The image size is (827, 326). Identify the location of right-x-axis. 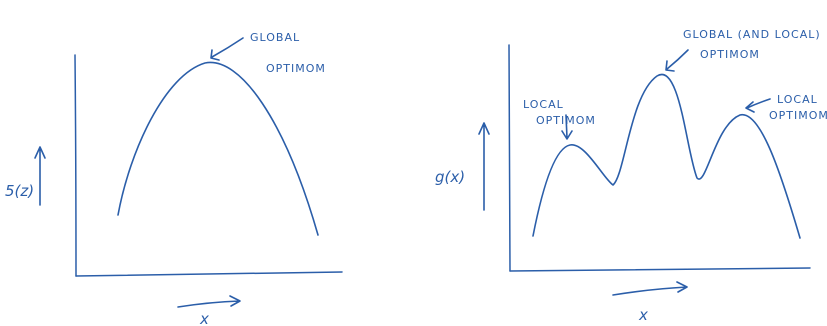
(660, 269).